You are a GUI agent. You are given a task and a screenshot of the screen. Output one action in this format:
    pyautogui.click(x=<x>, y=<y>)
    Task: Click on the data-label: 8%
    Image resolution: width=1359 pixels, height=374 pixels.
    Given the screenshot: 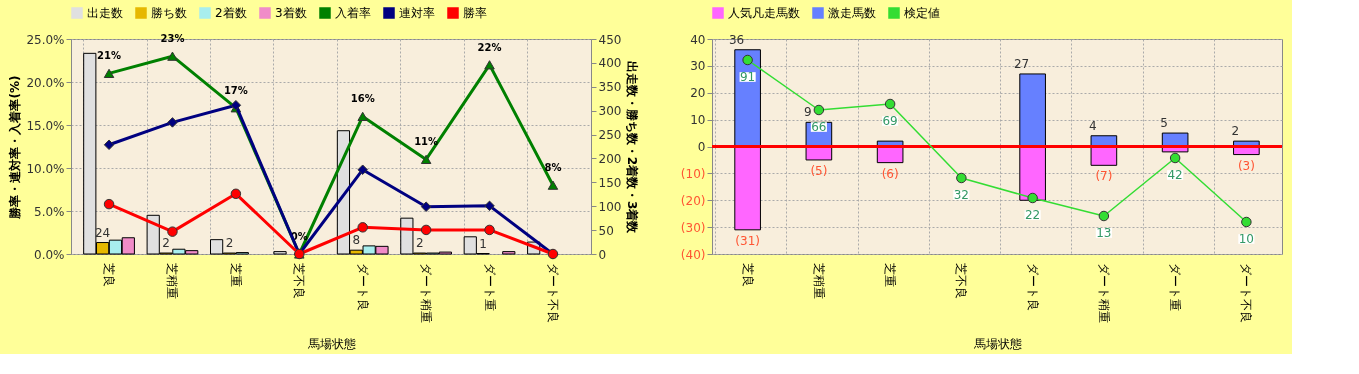 What is the action you would take?
    pyautogui.click(x=553, y=168)
    